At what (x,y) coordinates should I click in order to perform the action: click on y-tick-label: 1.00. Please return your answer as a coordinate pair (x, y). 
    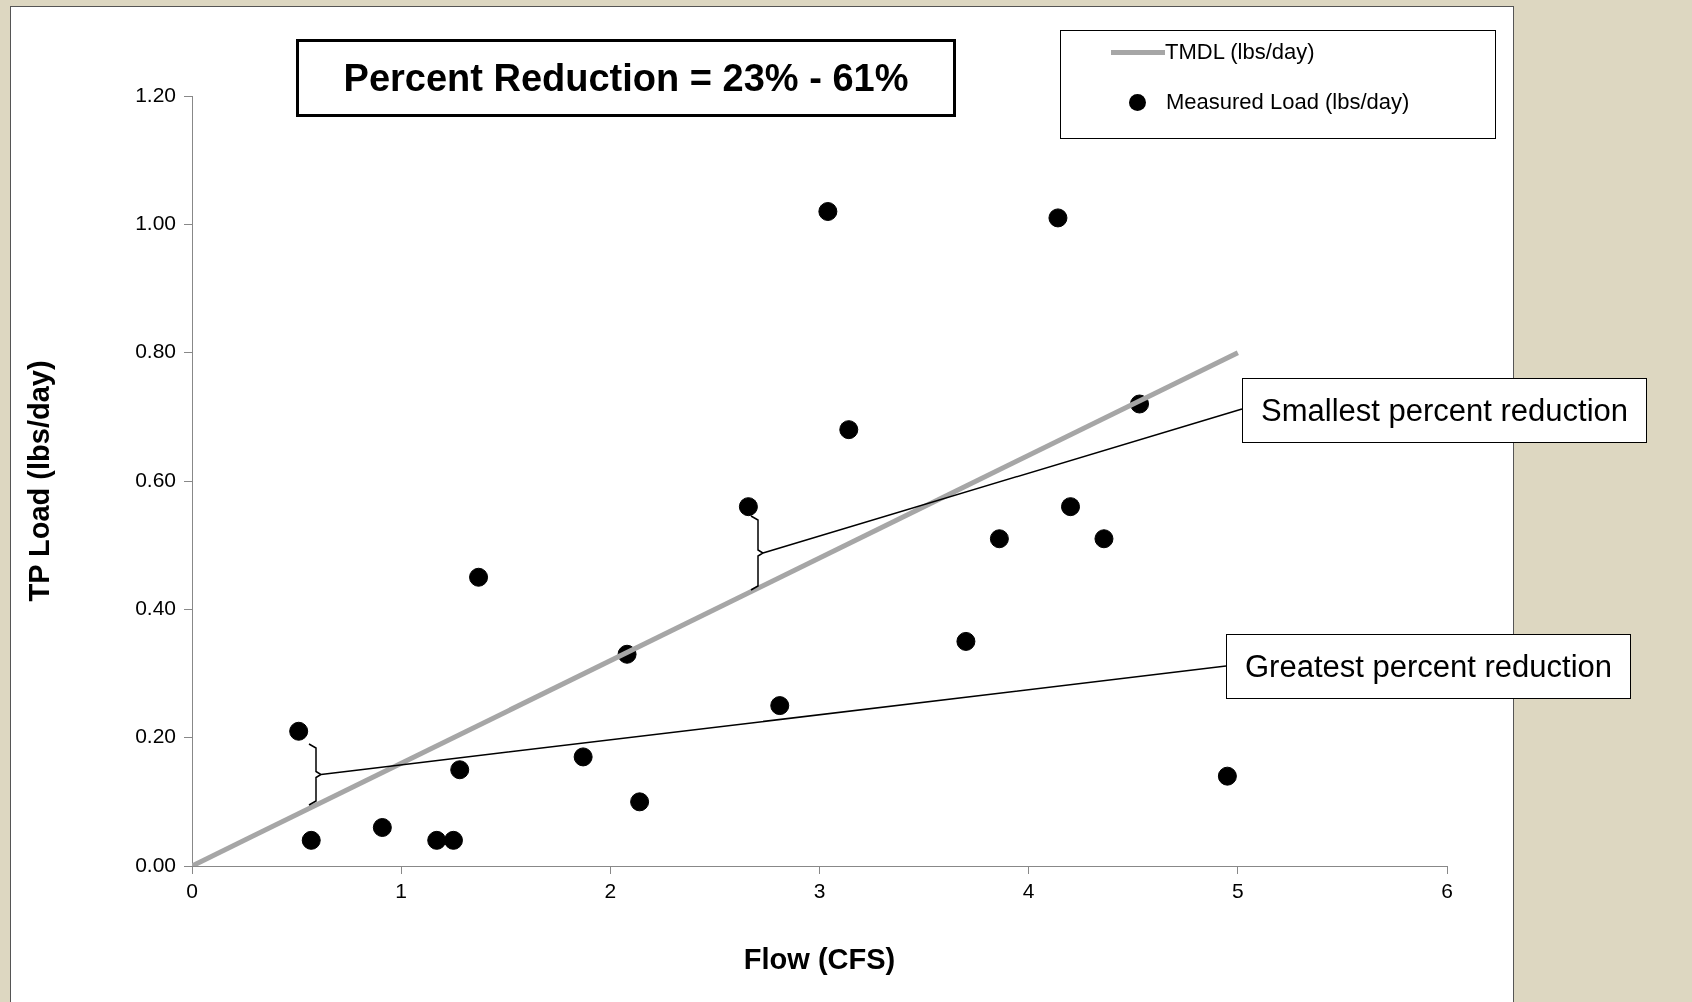
    Looking at the image, I should click on (155, 223).